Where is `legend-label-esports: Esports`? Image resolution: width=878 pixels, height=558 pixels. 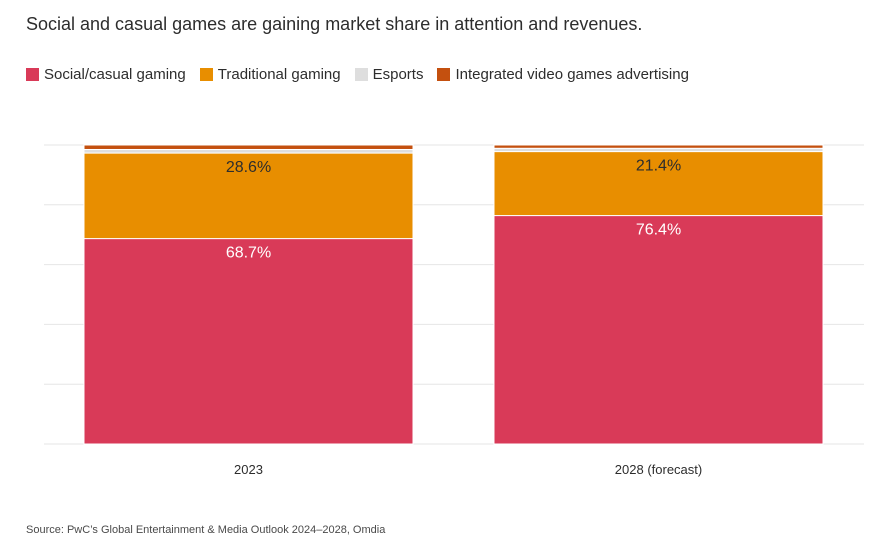
legend-label-esports: Esports is located at coordinates (398, 74).